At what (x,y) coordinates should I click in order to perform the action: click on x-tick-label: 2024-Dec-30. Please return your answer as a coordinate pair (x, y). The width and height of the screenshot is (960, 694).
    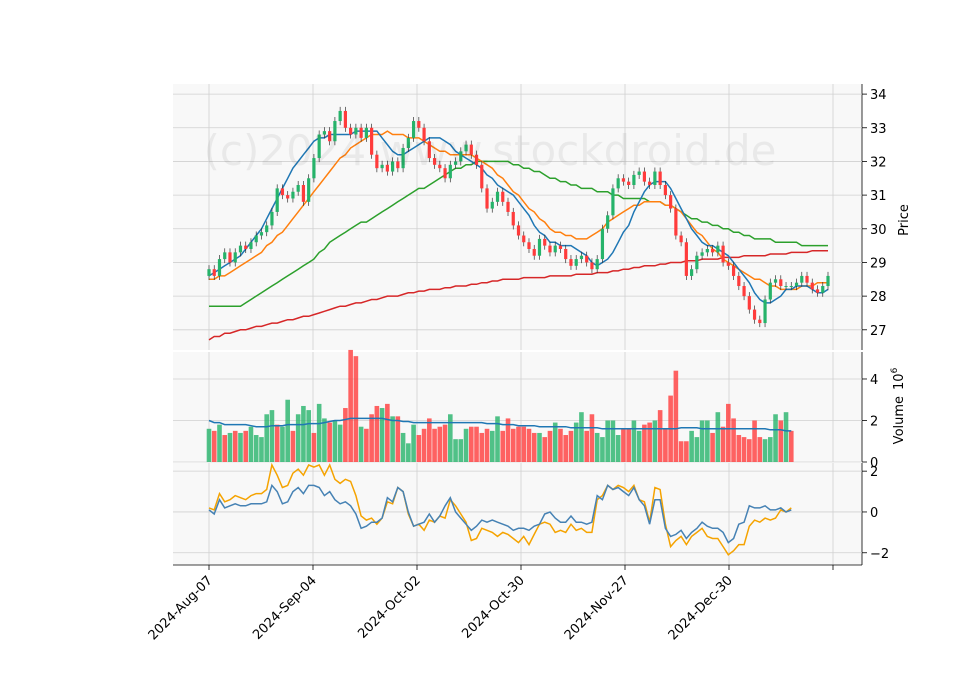
    Looking at the image, I should click on (701, 608).